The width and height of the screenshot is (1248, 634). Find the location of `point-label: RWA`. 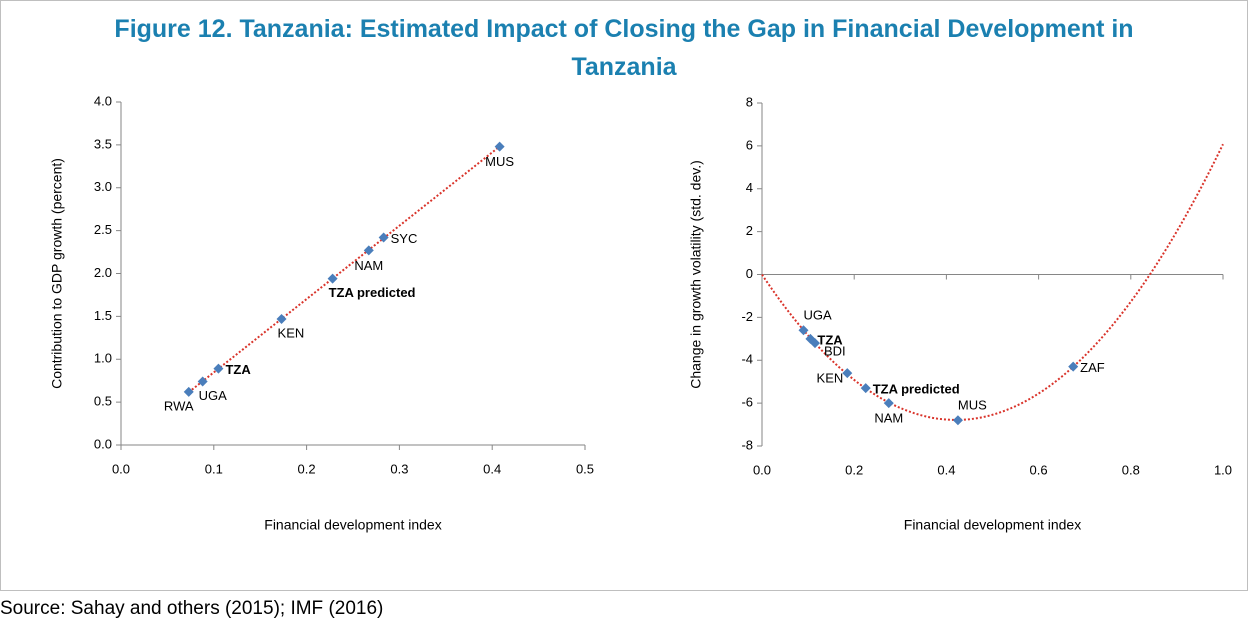

point-label: RWA is located at coordinates (179, 405).